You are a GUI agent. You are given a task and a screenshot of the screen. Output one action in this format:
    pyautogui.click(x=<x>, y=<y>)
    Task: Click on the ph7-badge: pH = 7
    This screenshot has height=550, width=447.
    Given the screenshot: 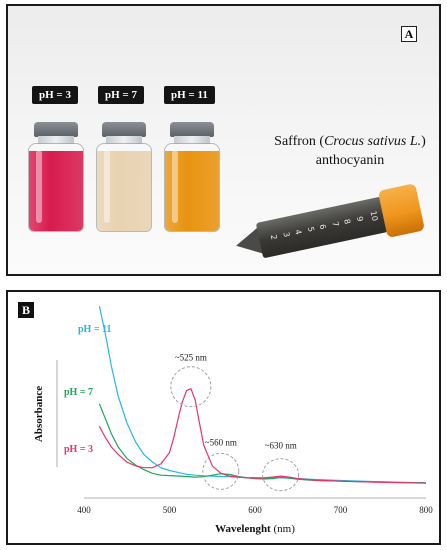 What is the action you would take?
    pyautogui.click(x=121, y=95)
    